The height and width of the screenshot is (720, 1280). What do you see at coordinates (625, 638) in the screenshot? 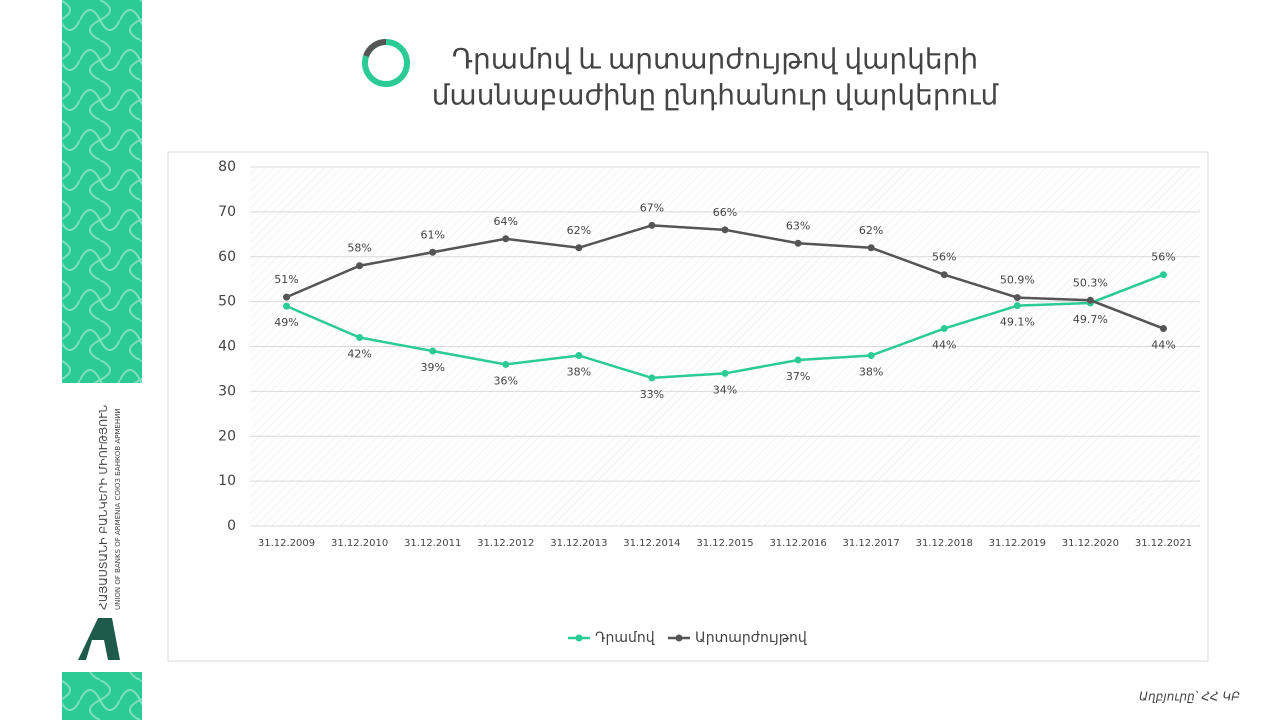
I see `legend-label: Դրամով` at bounding box center [625, 638].